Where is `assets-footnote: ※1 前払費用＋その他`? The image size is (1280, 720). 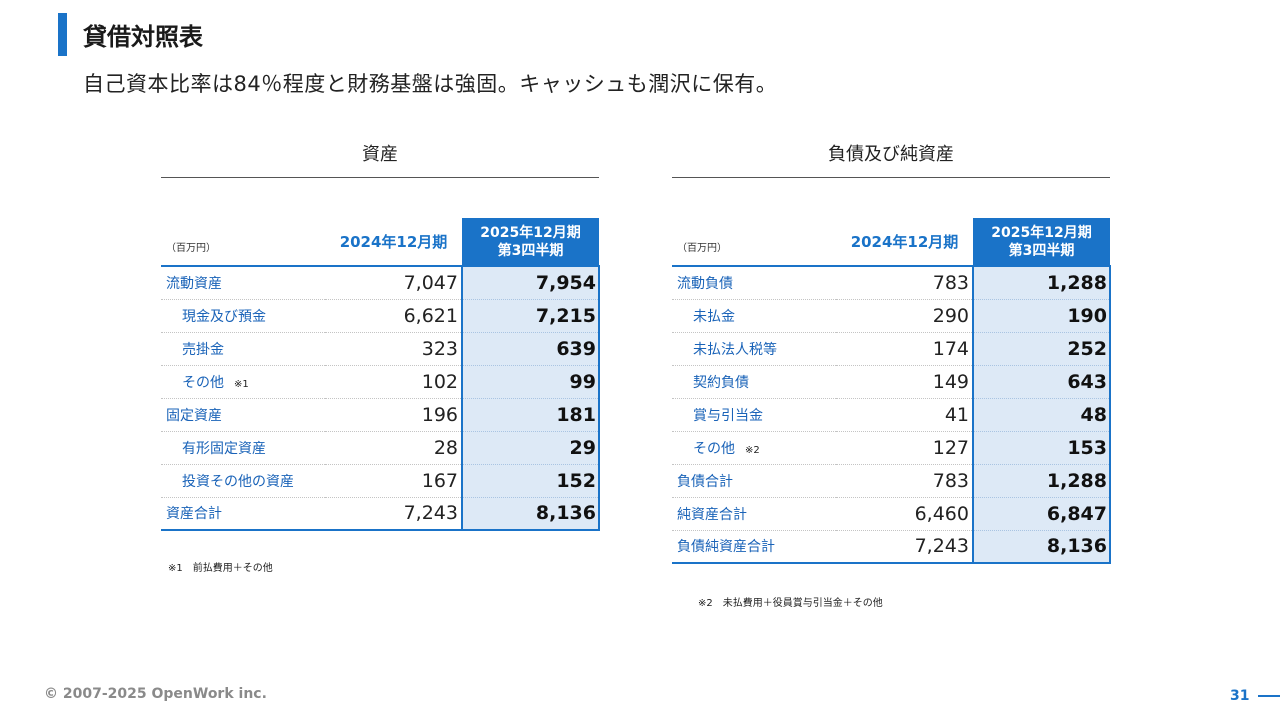 assets-footnote: ※1 前払費用＋その他 is located at coordinates (220, 568).